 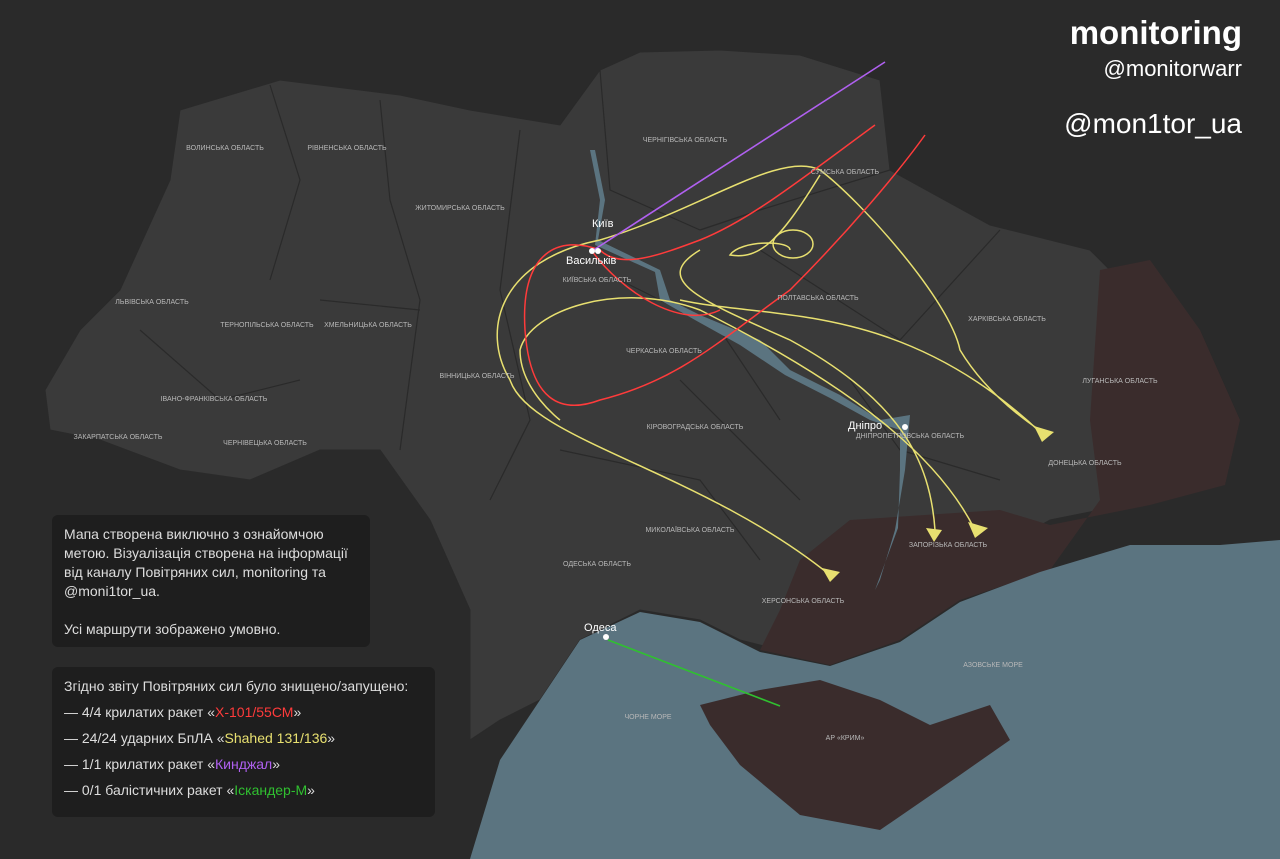 What do you see at coordinates (724, 265) in the screenshot?
I see `route-x101` at bounding box center [724, 265].